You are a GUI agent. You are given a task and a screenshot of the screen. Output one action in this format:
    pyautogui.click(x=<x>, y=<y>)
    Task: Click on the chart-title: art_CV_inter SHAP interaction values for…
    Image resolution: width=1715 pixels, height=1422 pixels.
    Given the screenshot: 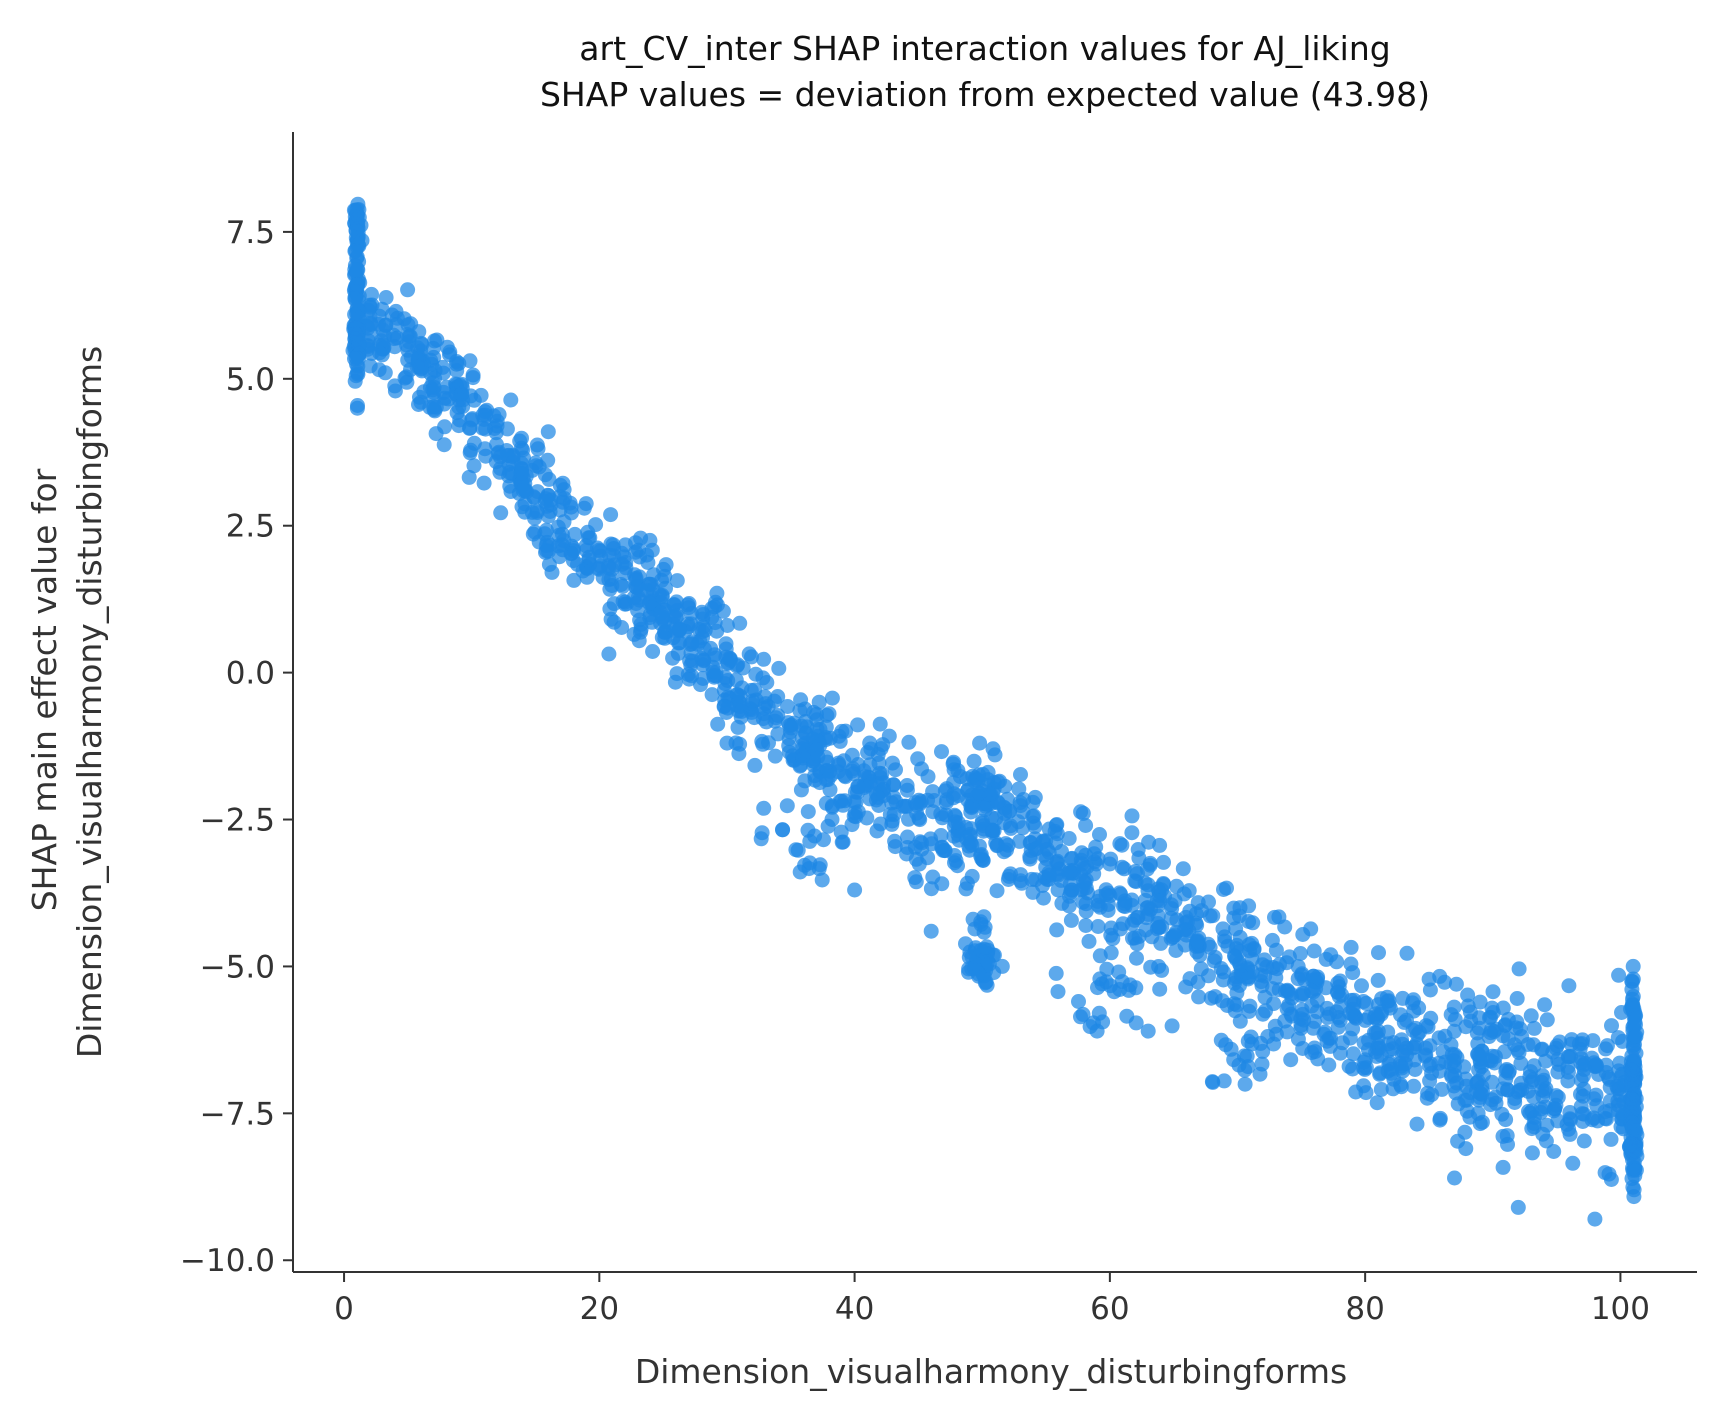 What is the action you would take?
    pyautogui.click(x=984, y=48)
    